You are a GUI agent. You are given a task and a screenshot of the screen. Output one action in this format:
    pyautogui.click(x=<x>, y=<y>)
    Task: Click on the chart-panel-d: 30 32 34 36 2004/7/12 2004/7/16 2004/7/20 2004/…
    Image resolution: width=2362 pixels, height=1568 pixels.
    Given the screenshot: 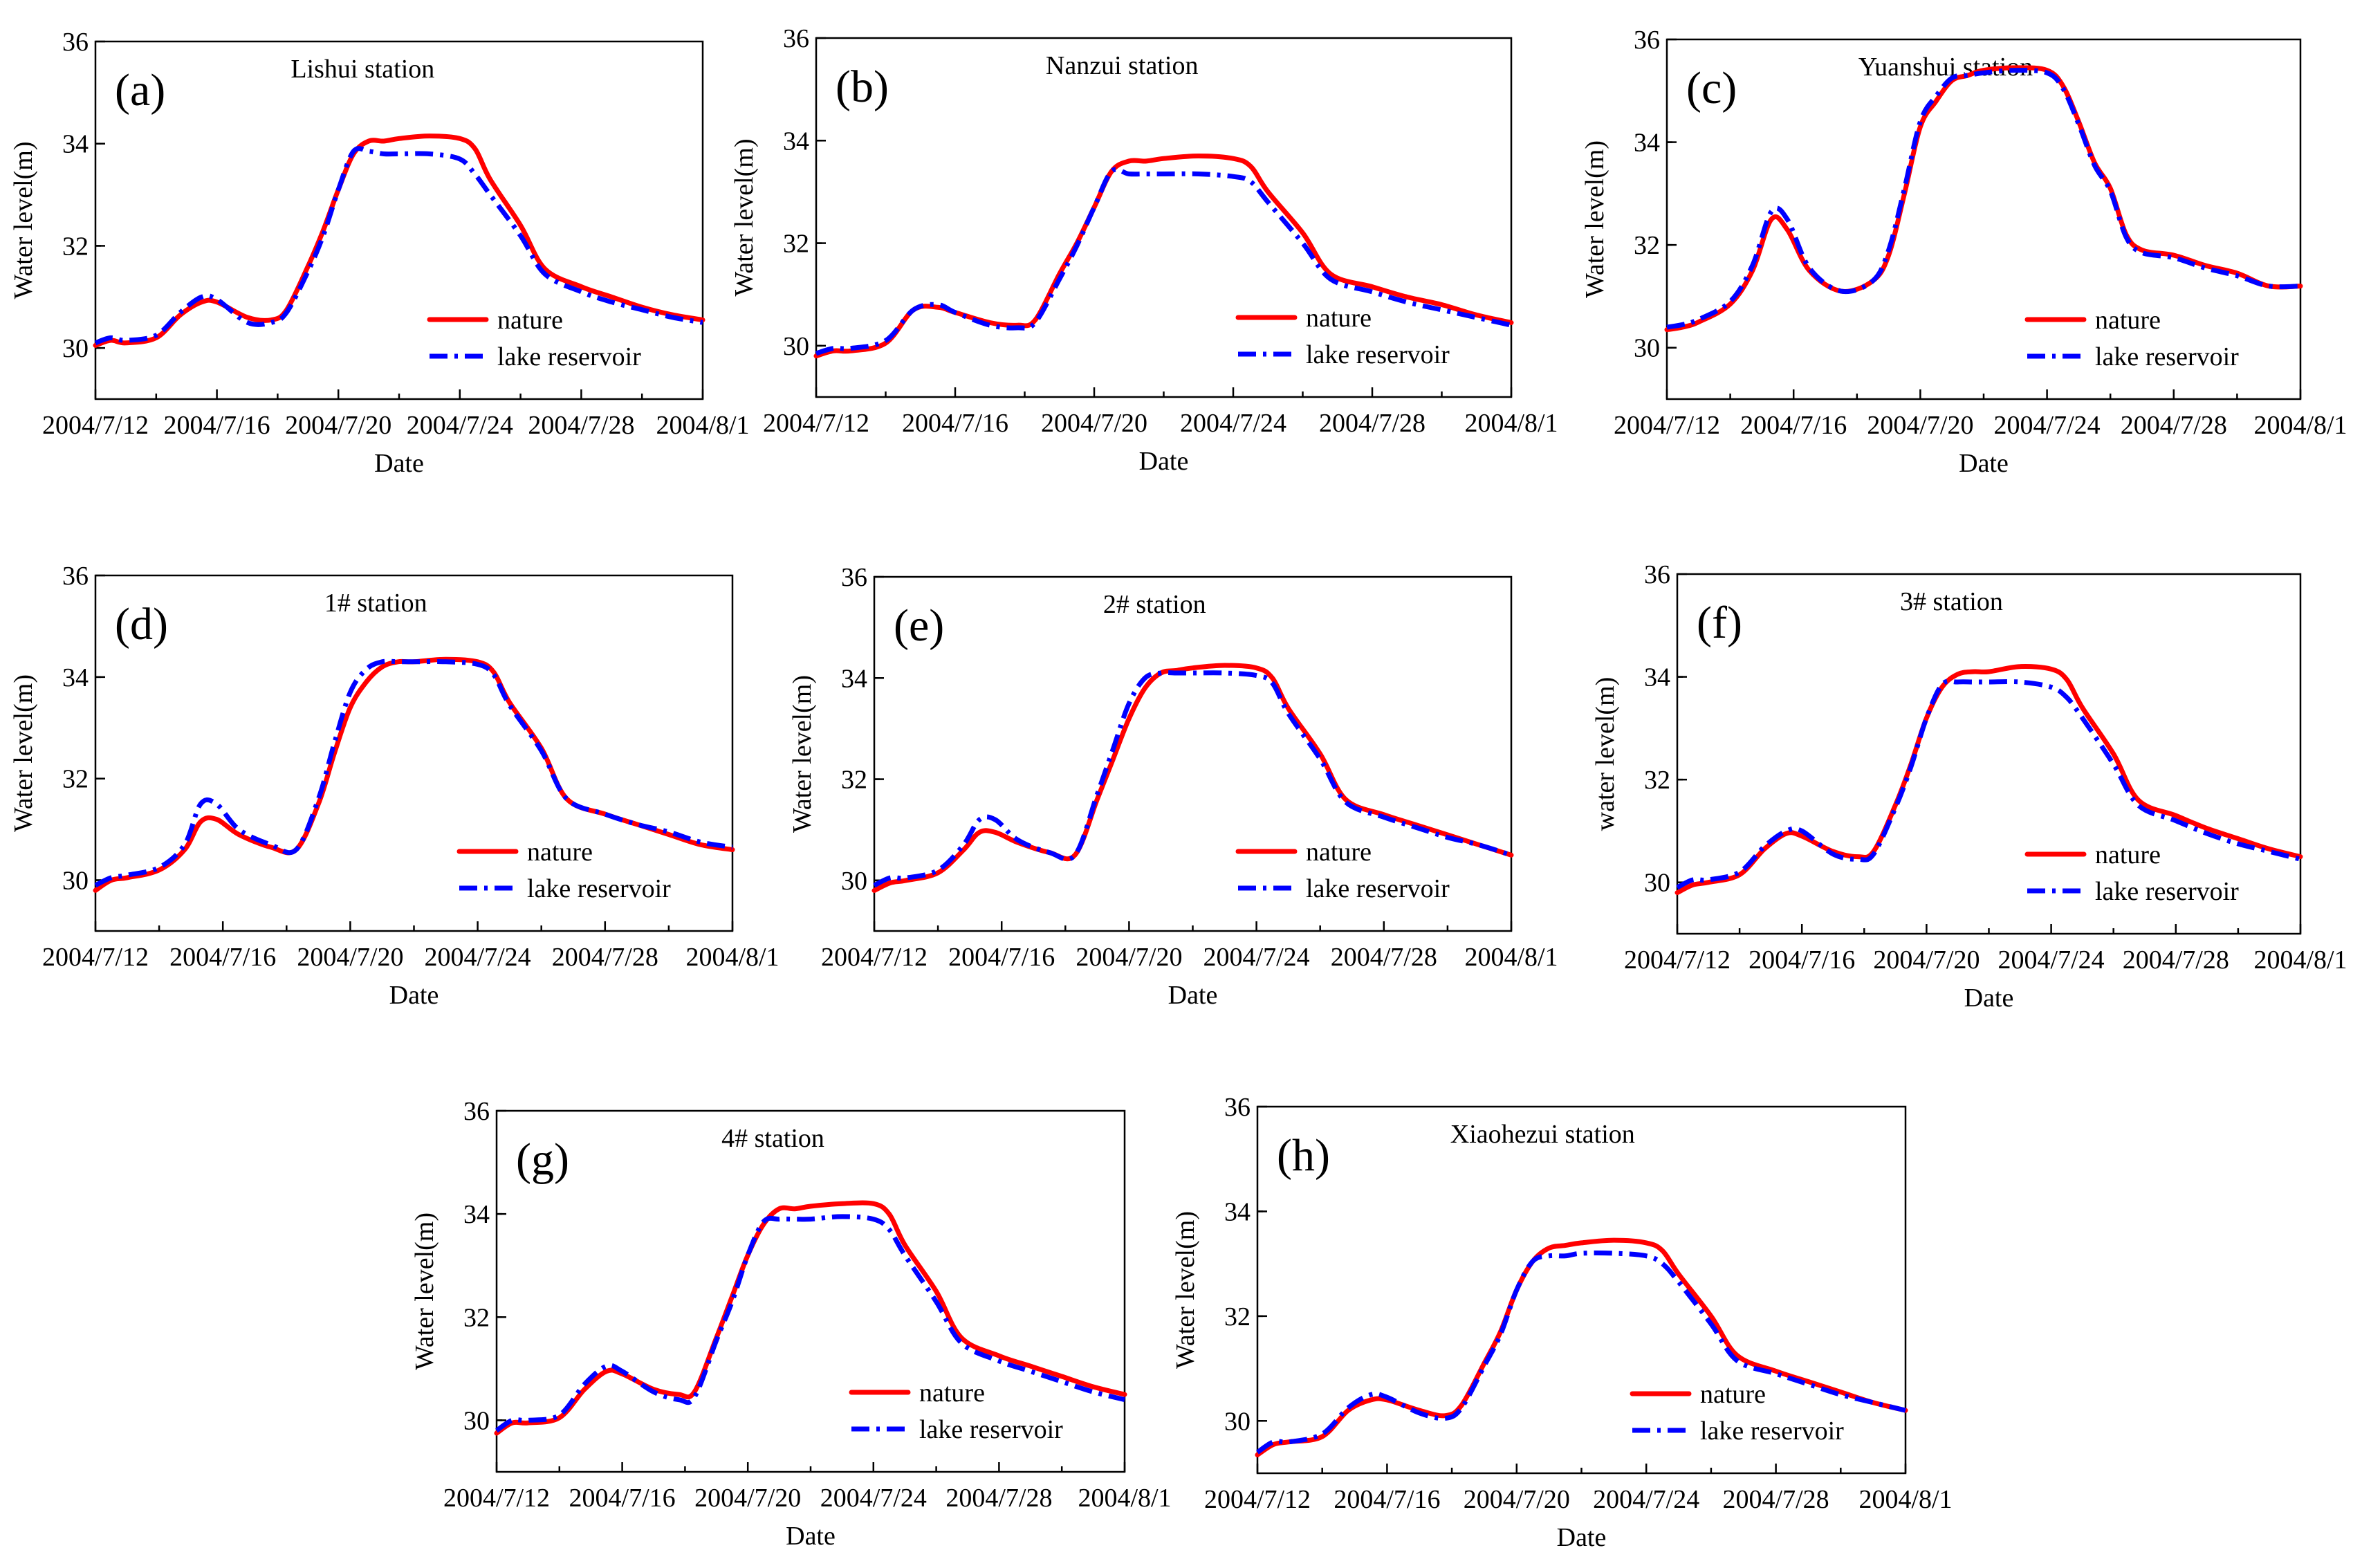 What is the action you would take?
    pyautogui.click(x=394, y=786)
    